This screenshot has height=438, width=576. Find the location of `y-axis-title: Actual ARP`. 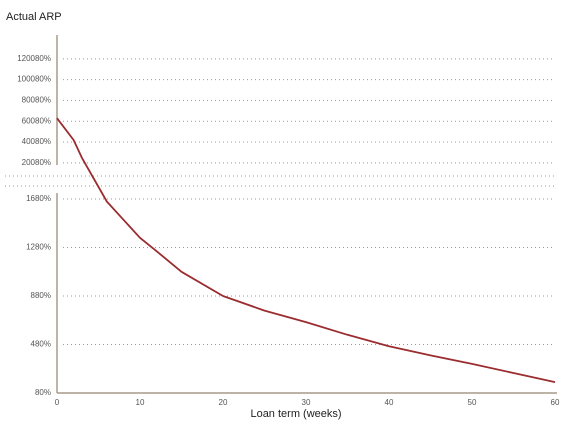

y-axis-title: Actual ARP is located at coordinates (34, 17).